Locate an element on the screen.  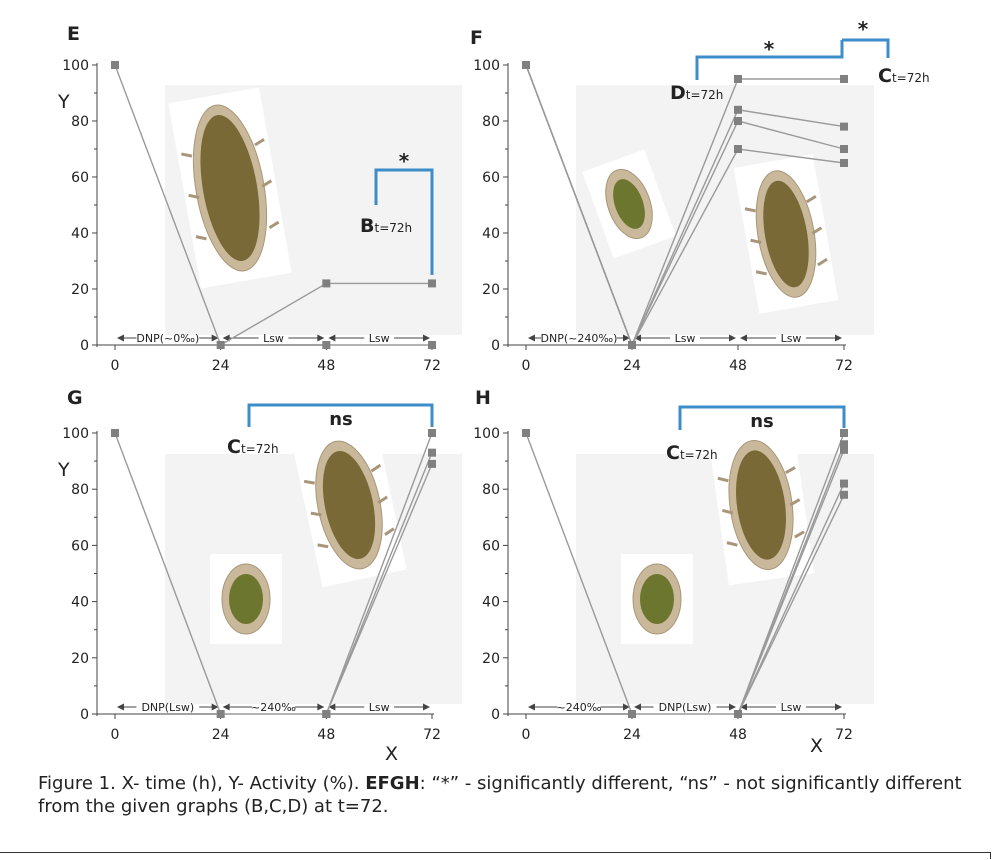
comparison-subscript: t=72h is located at coordinates (393, 228).